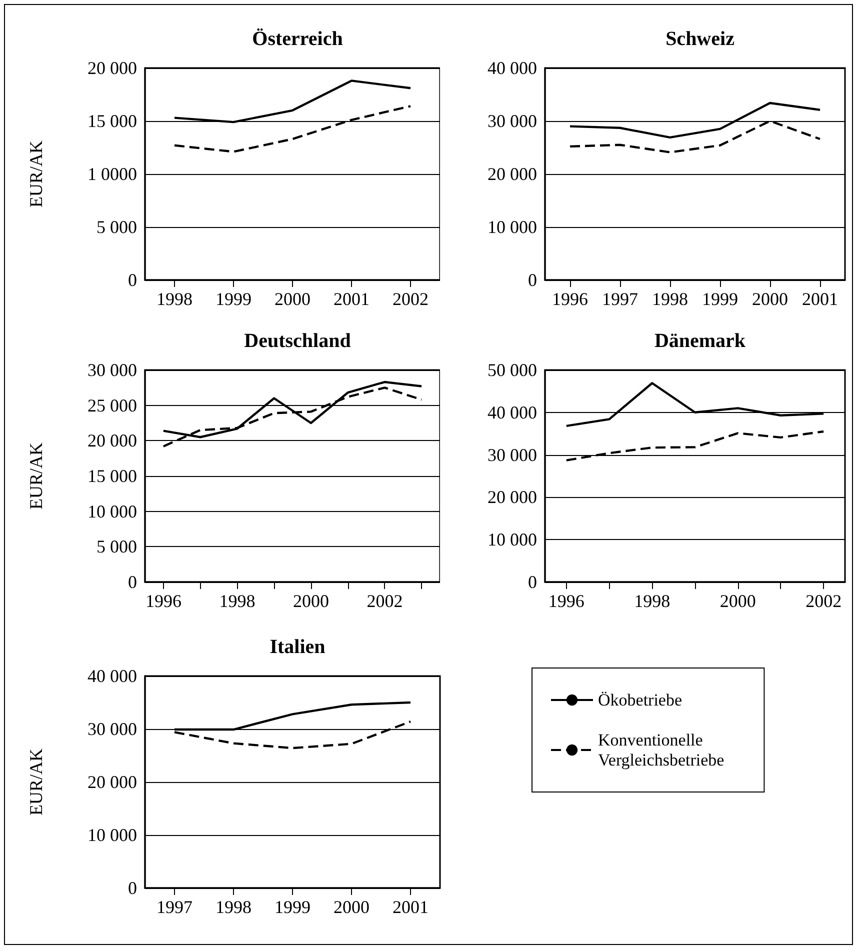 This screenshot has width=859, height=951. Describe the element at coordinates (512, 370) in the screenshot. I see `y-tick-label: 50 000` at that location.